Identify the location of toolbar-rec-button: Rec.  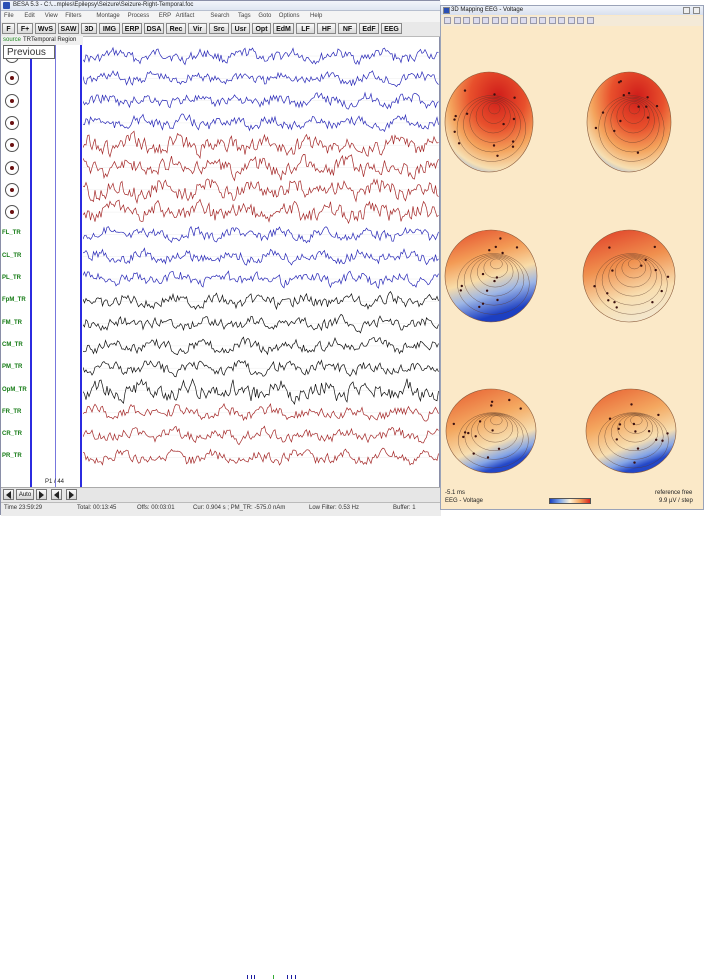
(176, 28).